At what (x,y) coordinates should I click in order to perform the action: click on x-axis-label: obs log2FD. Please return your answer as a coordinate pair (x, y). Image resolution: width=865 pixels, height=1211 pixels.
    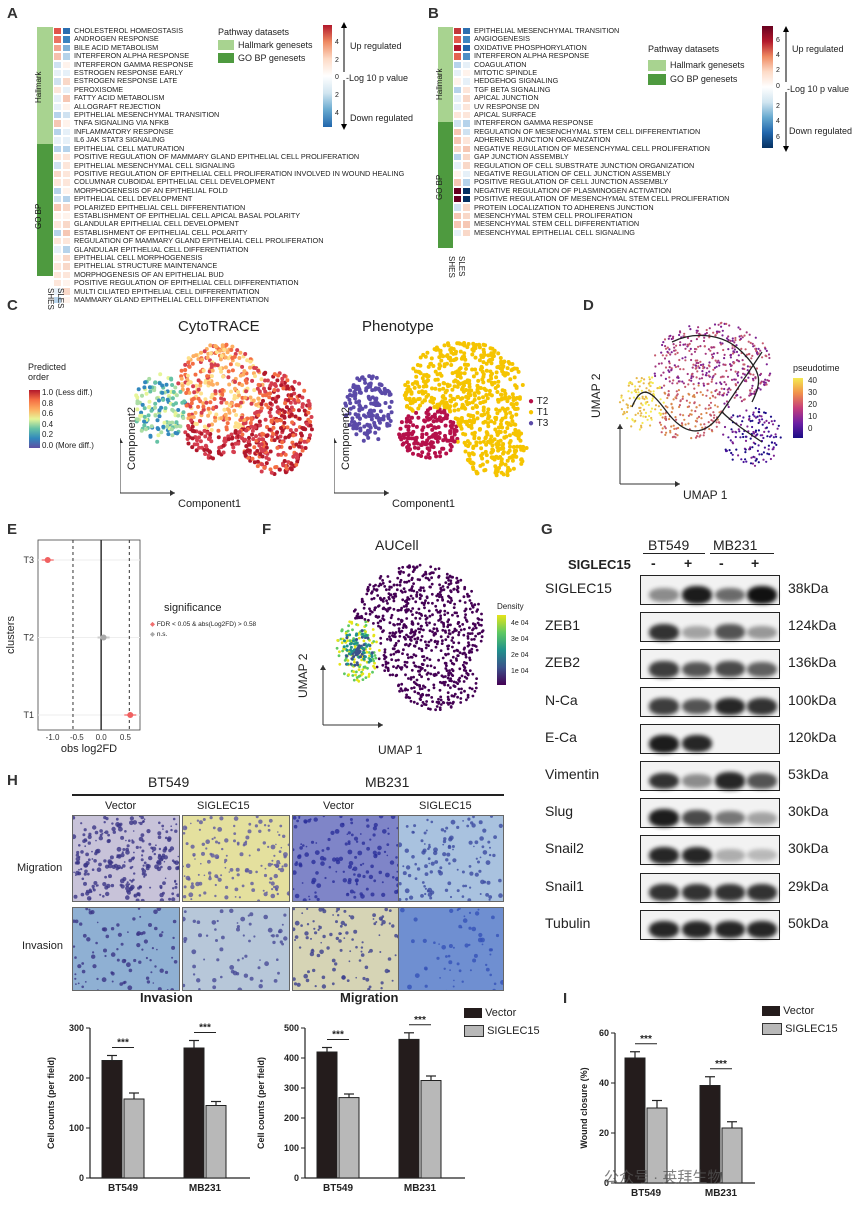
    Looking at the image, I should click on (89, 749).